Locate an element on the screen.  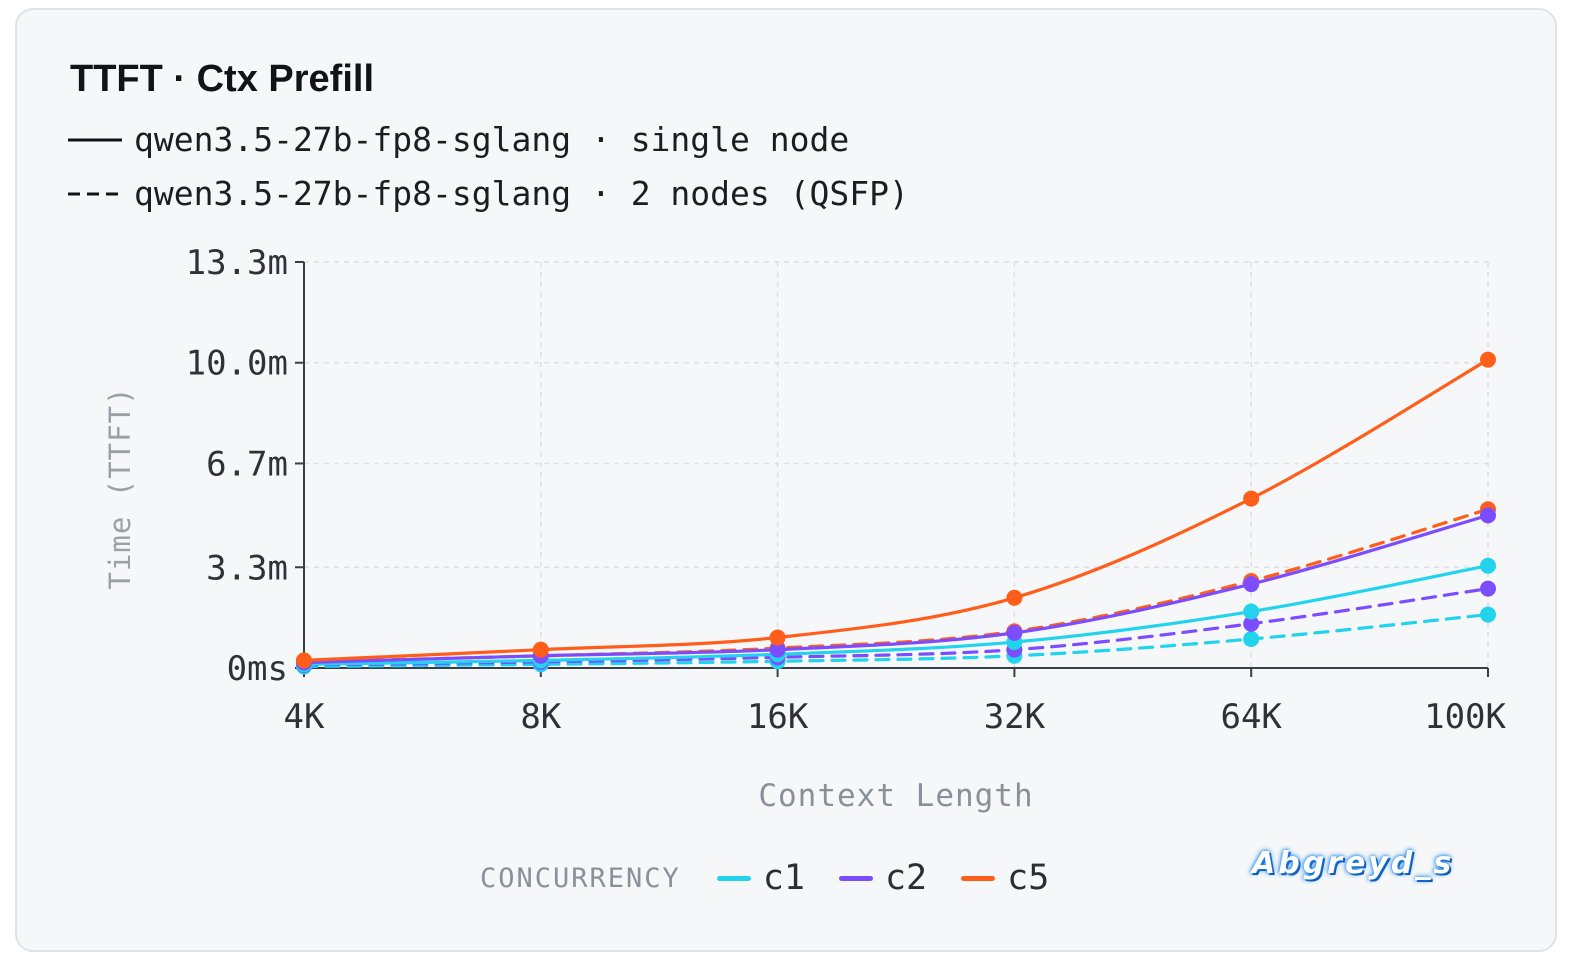
point-c2-single-node-64K is located at coordinates (1251, 584).